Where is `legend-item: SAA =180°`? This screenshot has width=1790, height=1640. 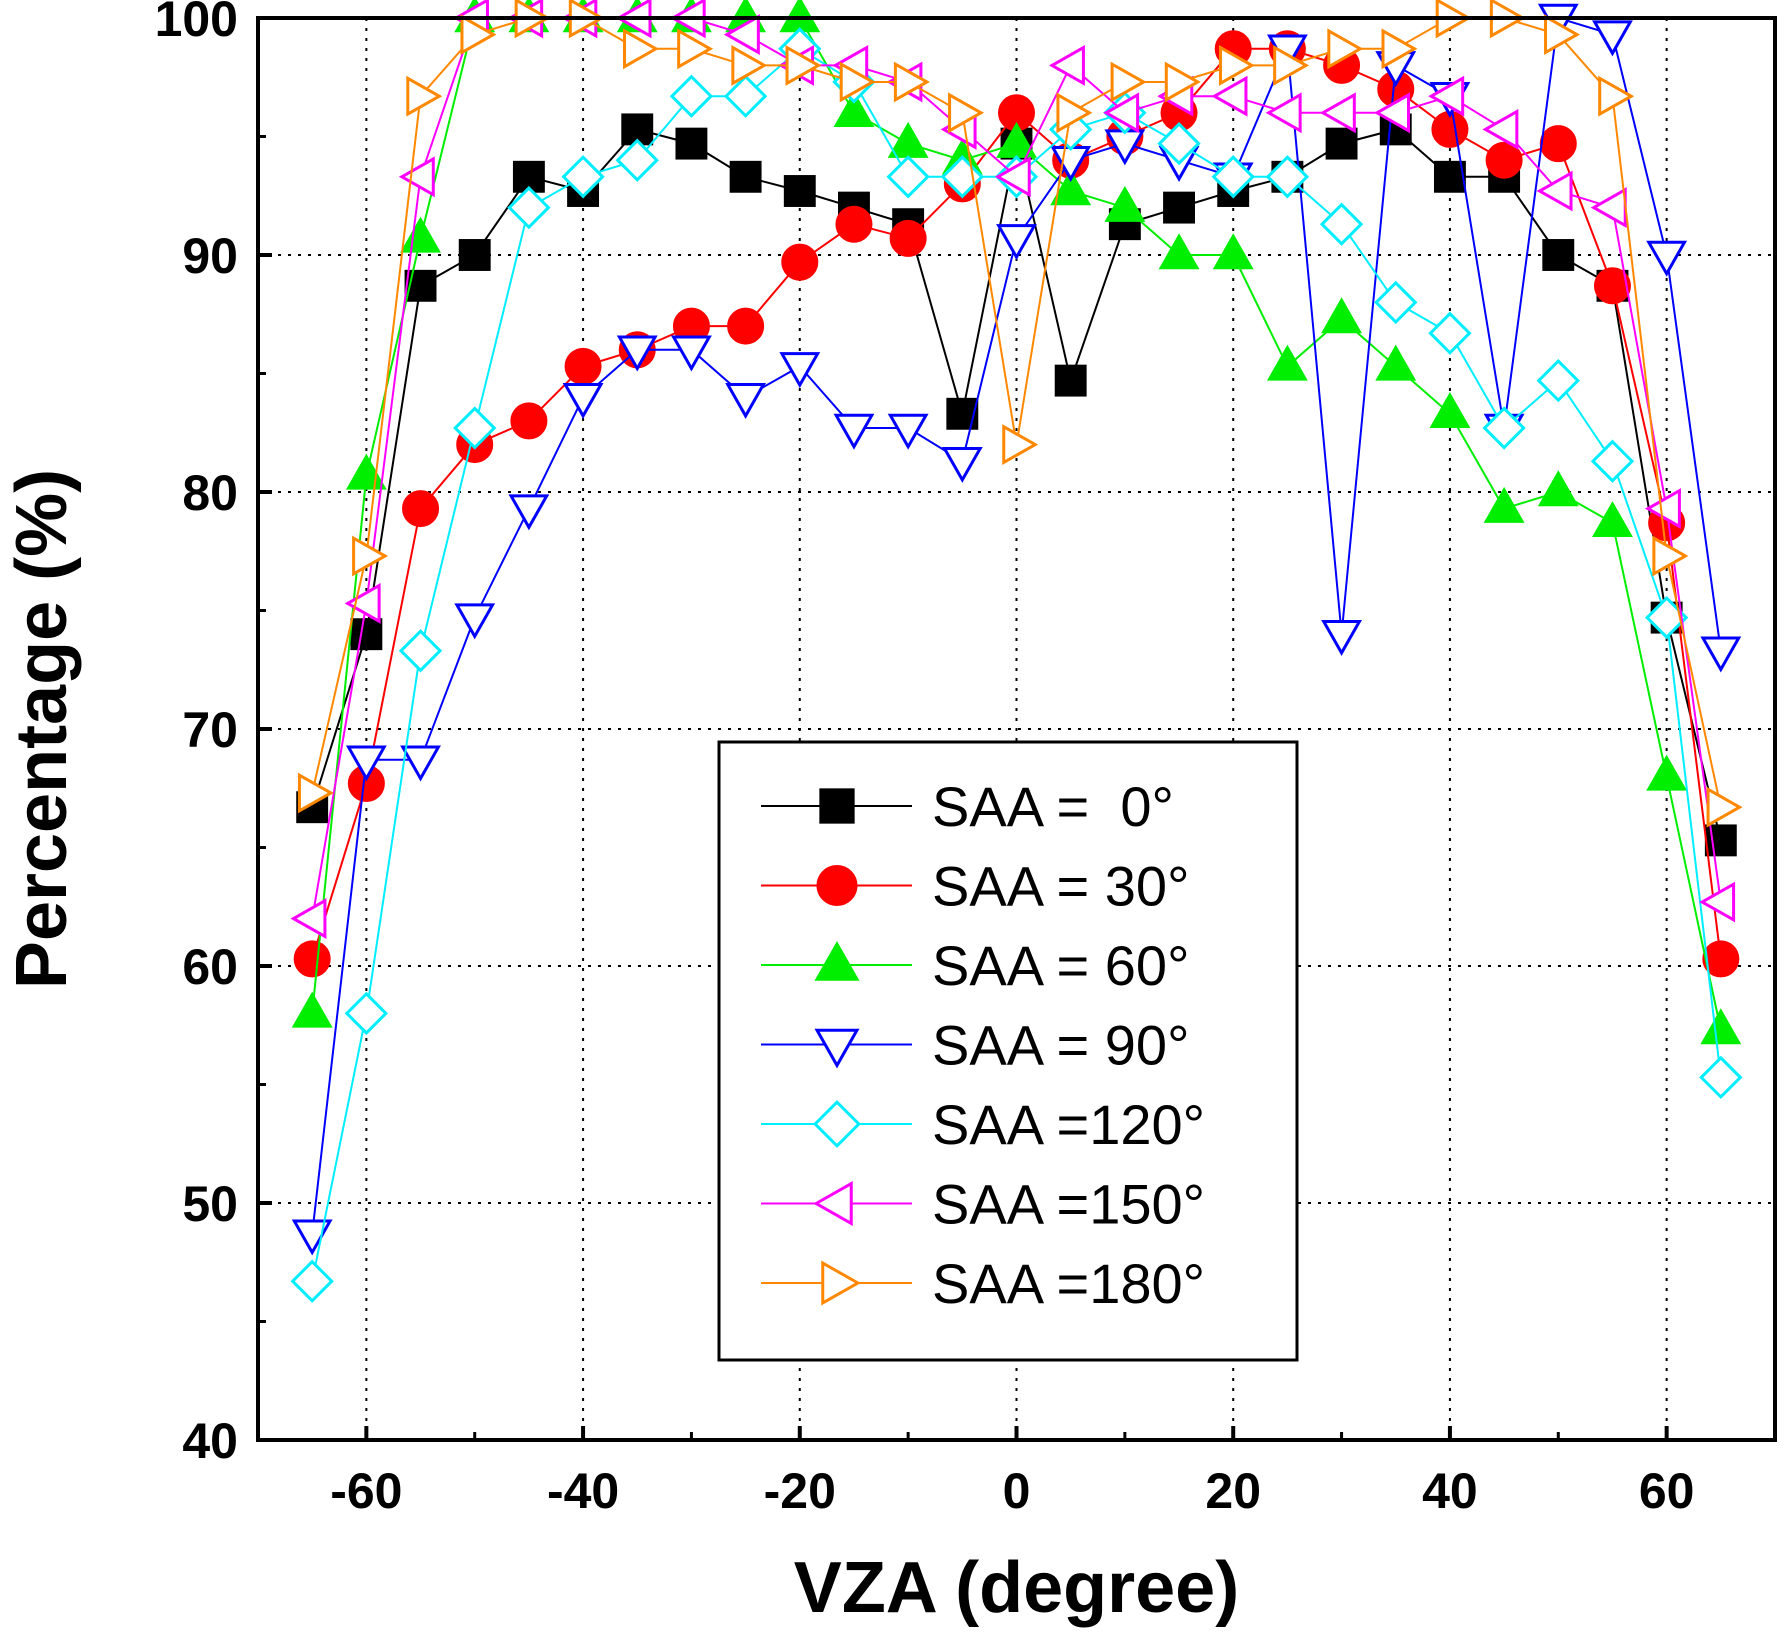 legend-item: SAA =180° is located at coordinates (983, 1283).